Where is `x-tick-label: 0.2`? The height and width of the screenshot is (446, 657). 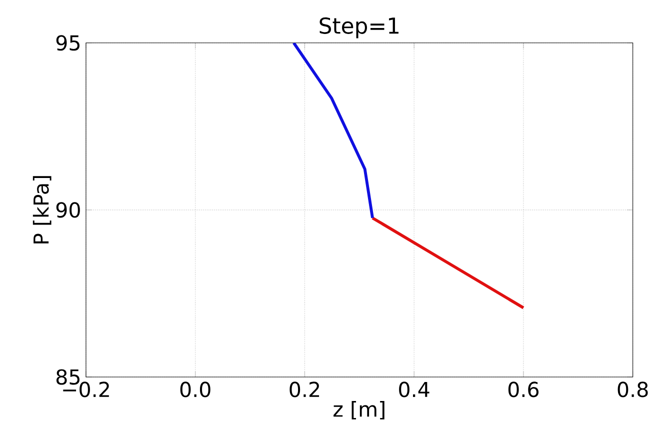
x-tick-label: 0.2 is located at coordinates (305, 390).